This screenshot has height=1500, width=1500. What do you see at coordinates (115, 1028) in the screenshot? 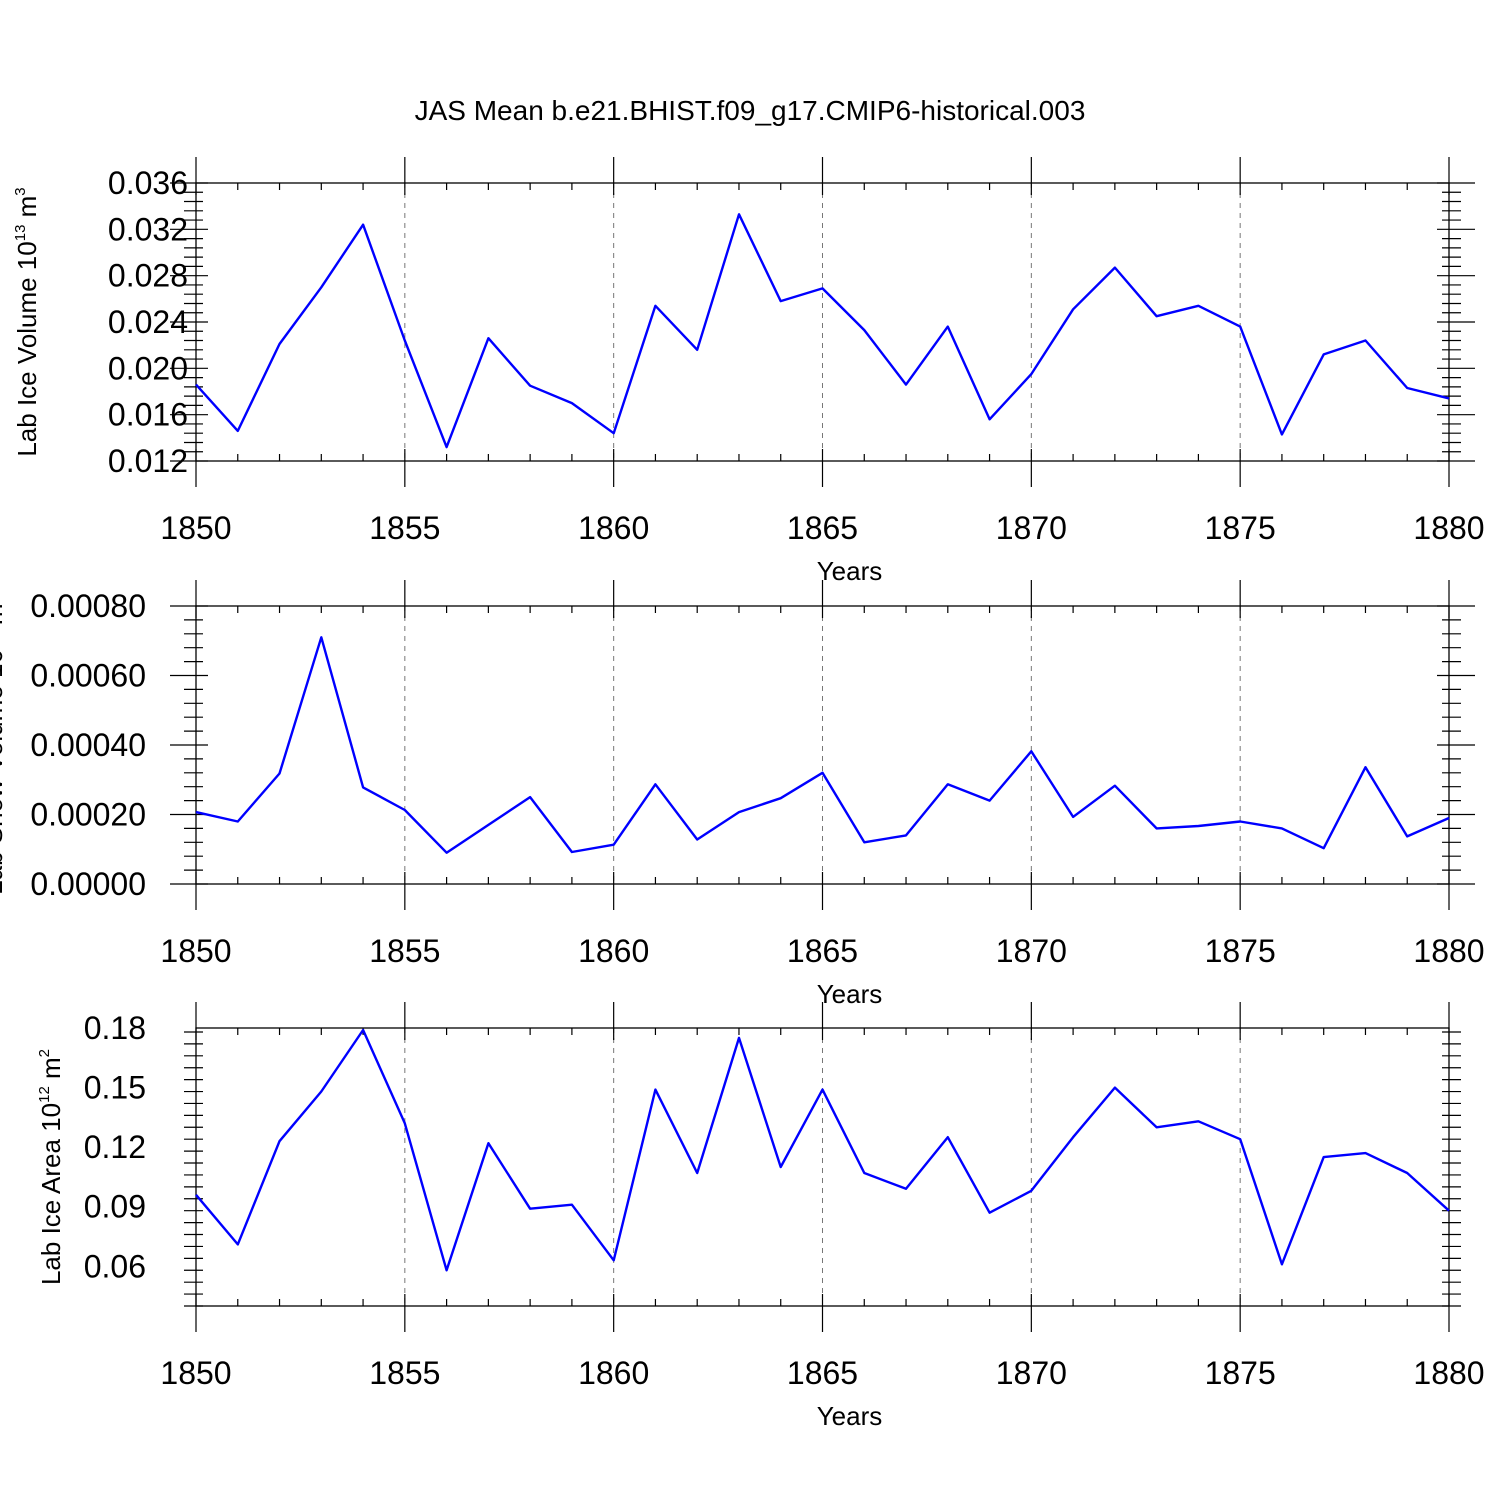
I see `y-tick-label: 0.18` at bounding box center [115, 1028].